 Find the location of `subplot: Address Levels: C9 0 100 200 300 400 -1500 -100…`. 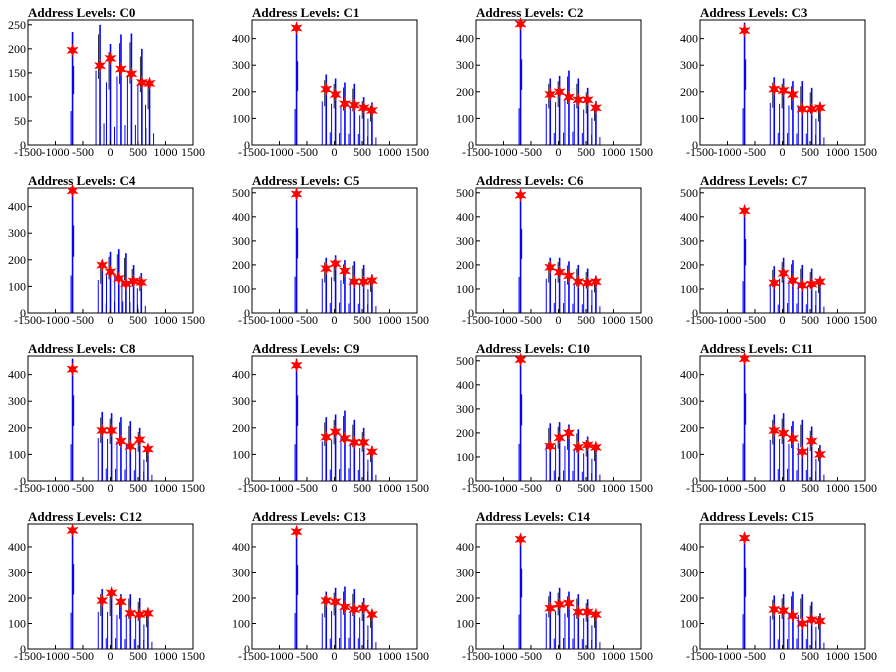

subplot: Address Levels: C9 0 100 200 300 400 -1500 -100… is located at coordinates (330, 418).